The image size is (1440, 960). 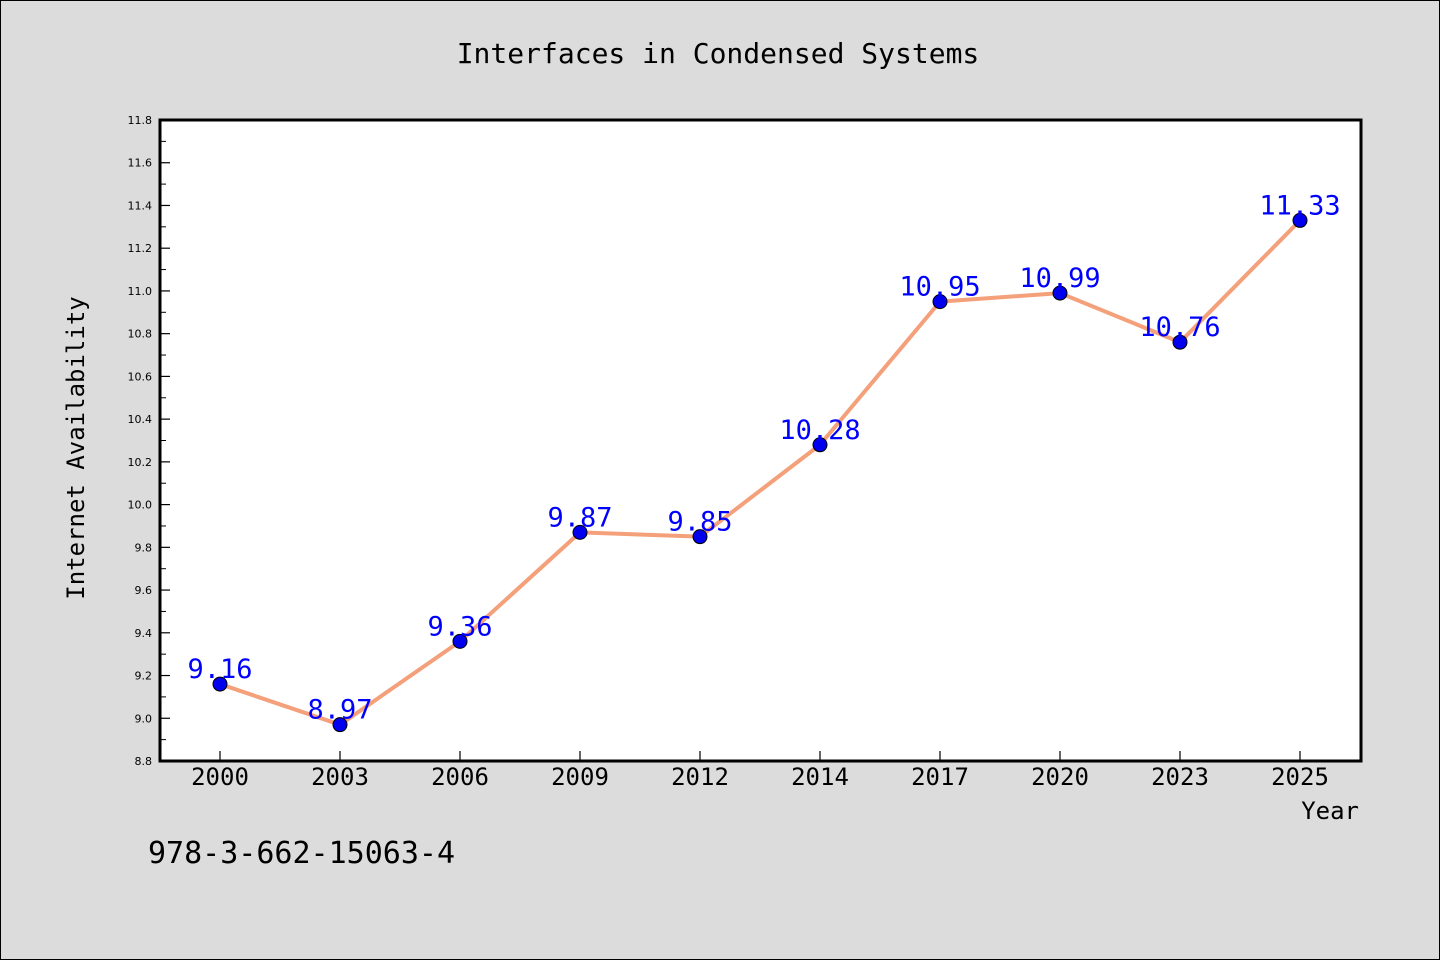 What do you see at coordinates (1060, 777) in the screenshot?
I see `x-tick-label: 2020` at bounding box center [1060, 777].